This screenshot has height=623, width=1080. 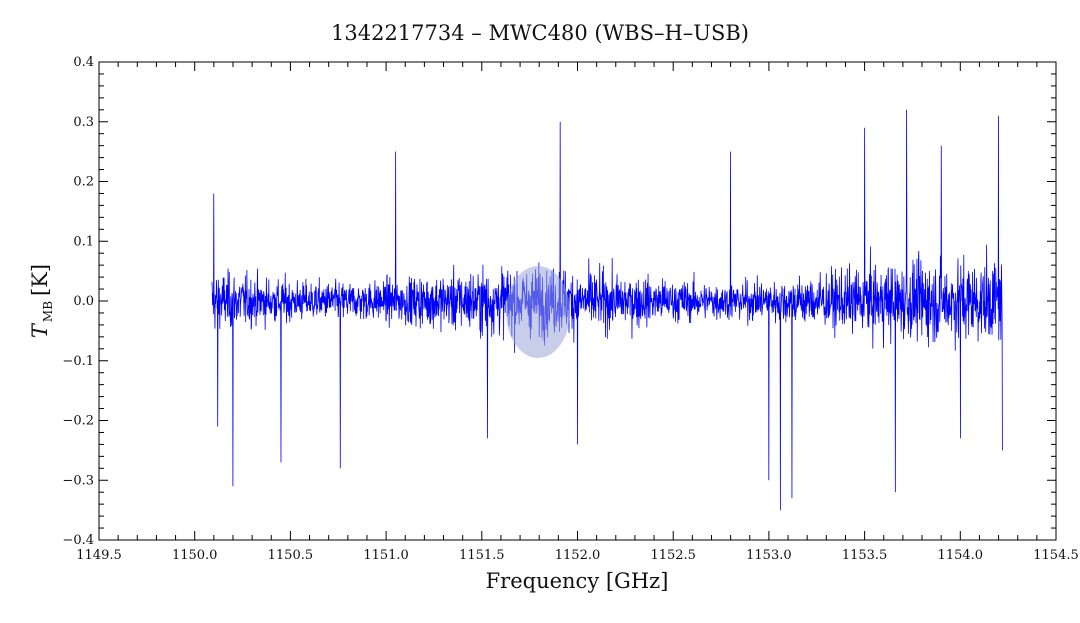 I want to click on y-axis-symbol: T, so click(x=40, y=330).